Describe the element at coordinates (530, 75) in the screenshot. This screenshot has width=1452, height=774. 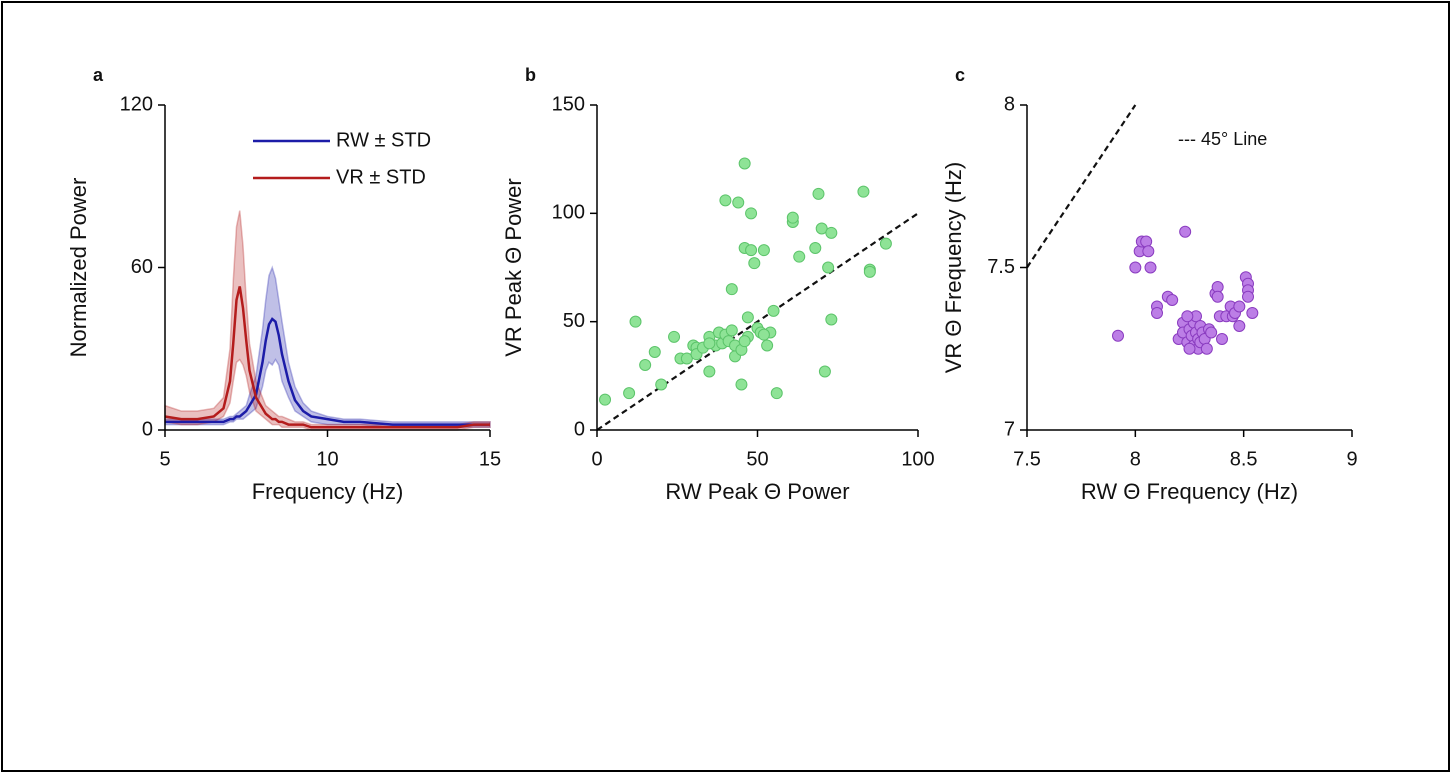
I see `panel-label: b` at that location.